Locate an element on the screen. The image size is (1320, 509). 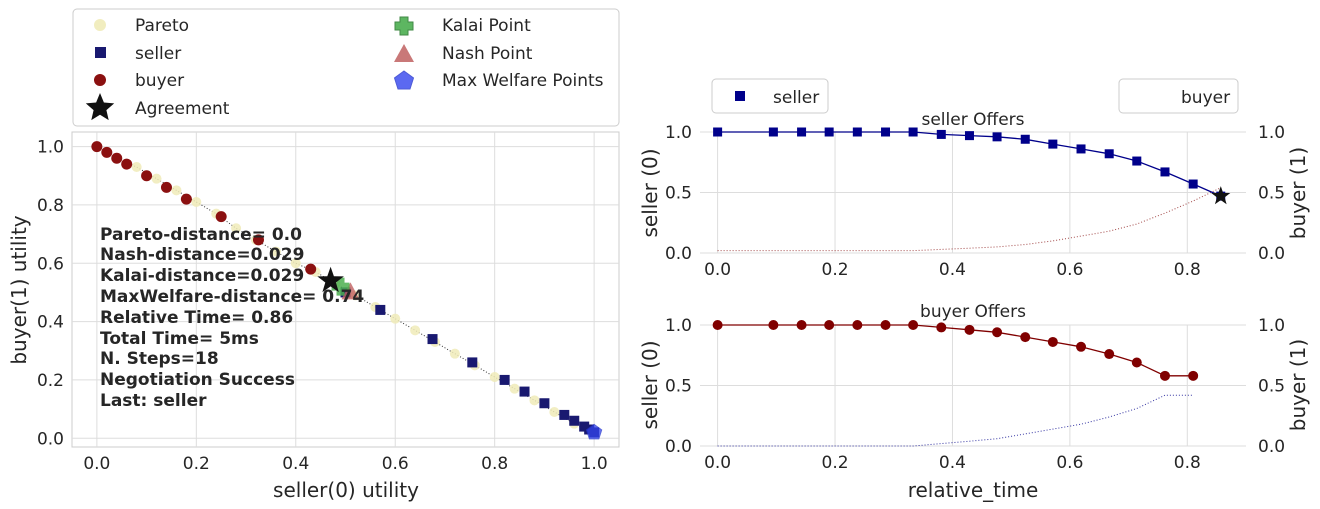
seller-offers-title: seller Offers is located at coordinates (972, 120).